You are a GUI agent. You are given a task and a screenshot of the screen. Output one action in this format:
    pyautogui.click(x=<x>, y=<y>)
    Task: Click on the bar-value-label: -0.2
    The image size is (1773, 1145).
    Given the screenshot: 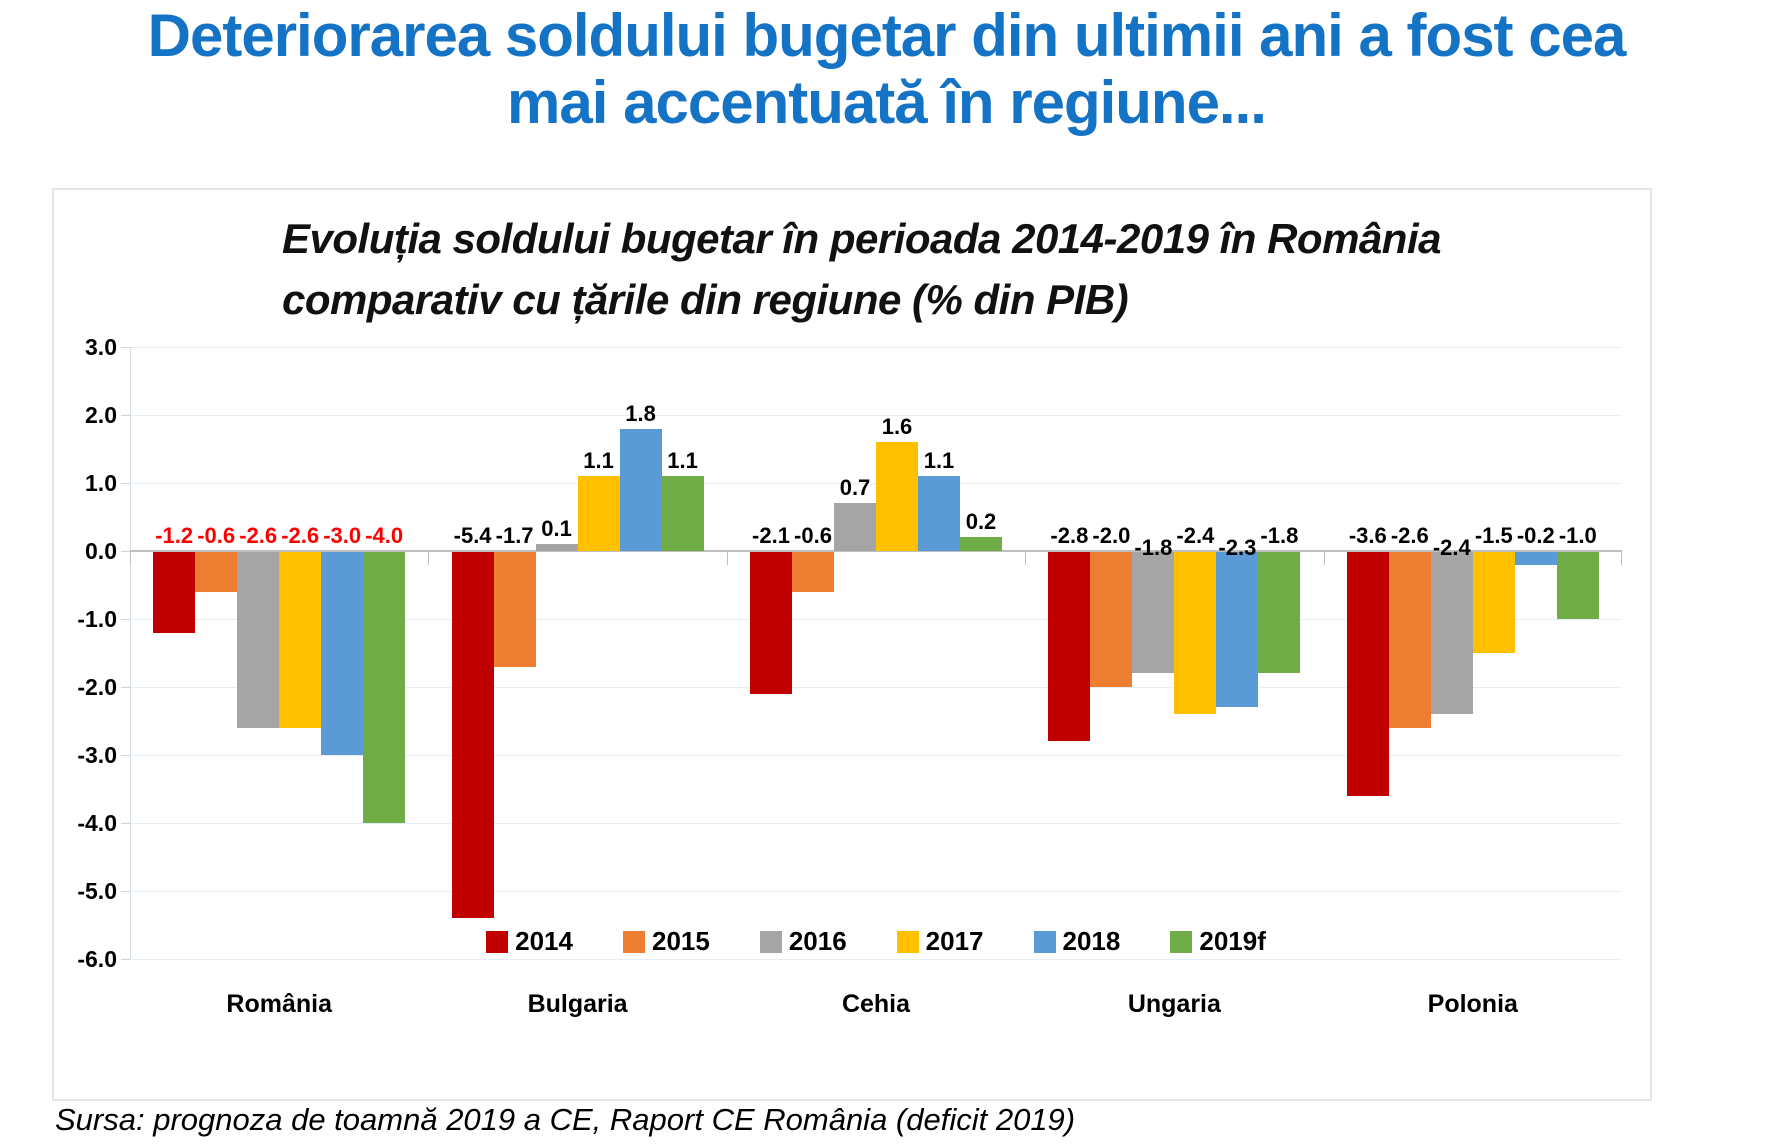 What is the action you would take?
    pyautogui.click(x=1535, y=535)
    